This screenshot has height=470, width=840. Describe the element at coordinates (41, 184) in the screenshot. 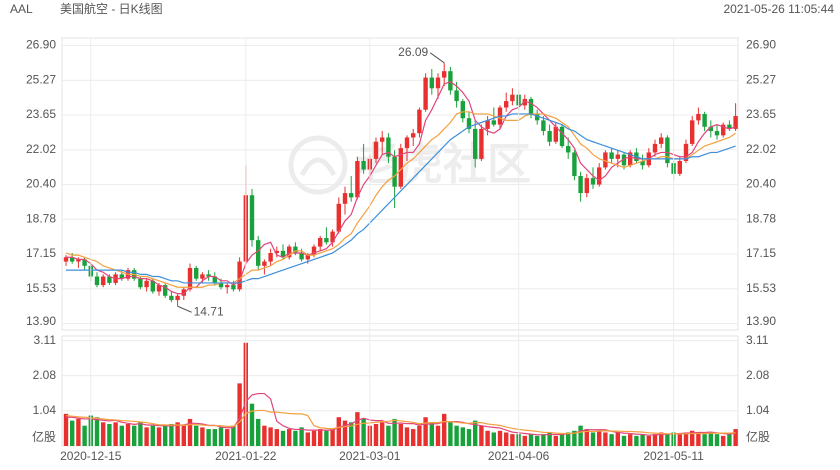

I see `y-tick-label: 20.40` at that location.